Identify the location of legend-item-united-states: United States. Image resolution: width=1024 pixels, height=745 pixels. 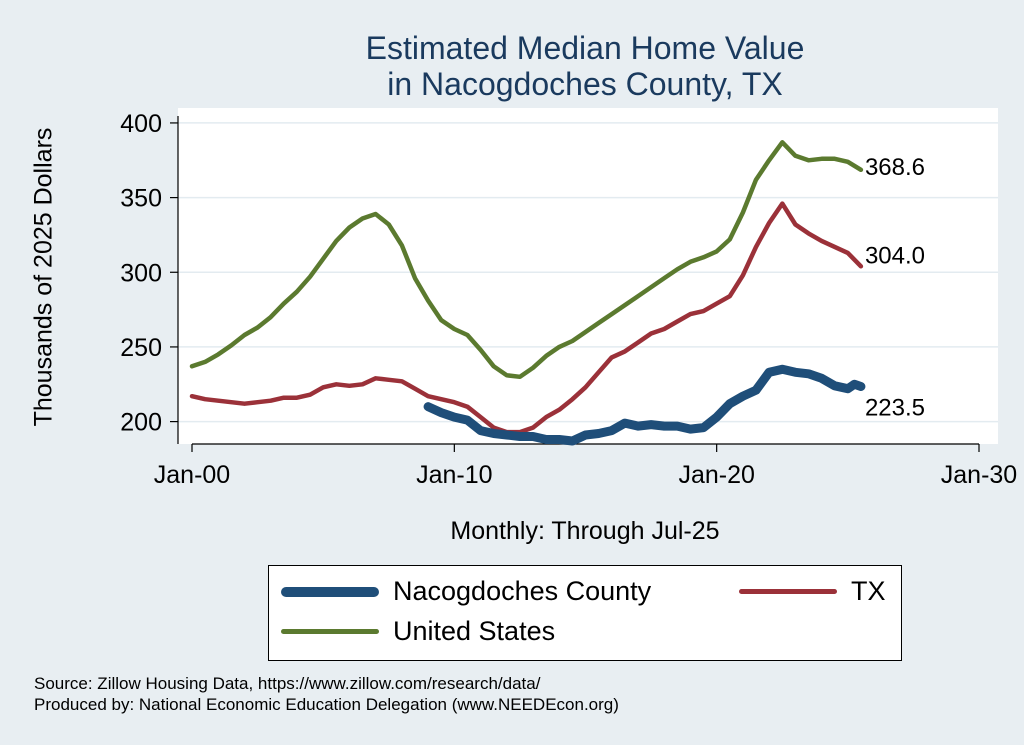
(418, 631).